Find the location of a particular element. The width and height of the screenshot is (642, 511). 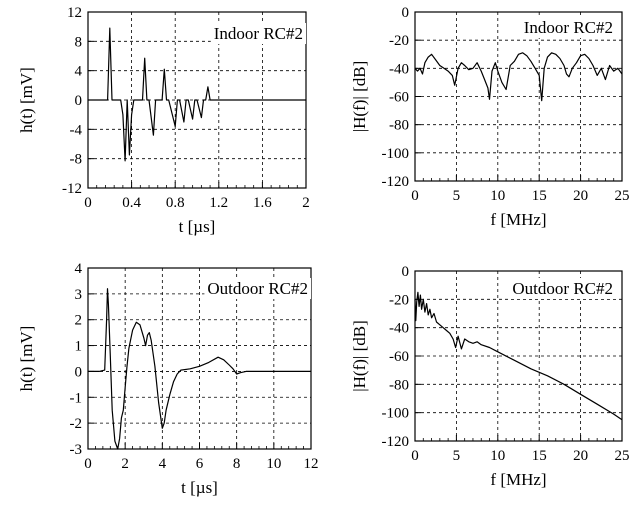

x-tick-label: 0.4 is located at coordinates (131, 203).